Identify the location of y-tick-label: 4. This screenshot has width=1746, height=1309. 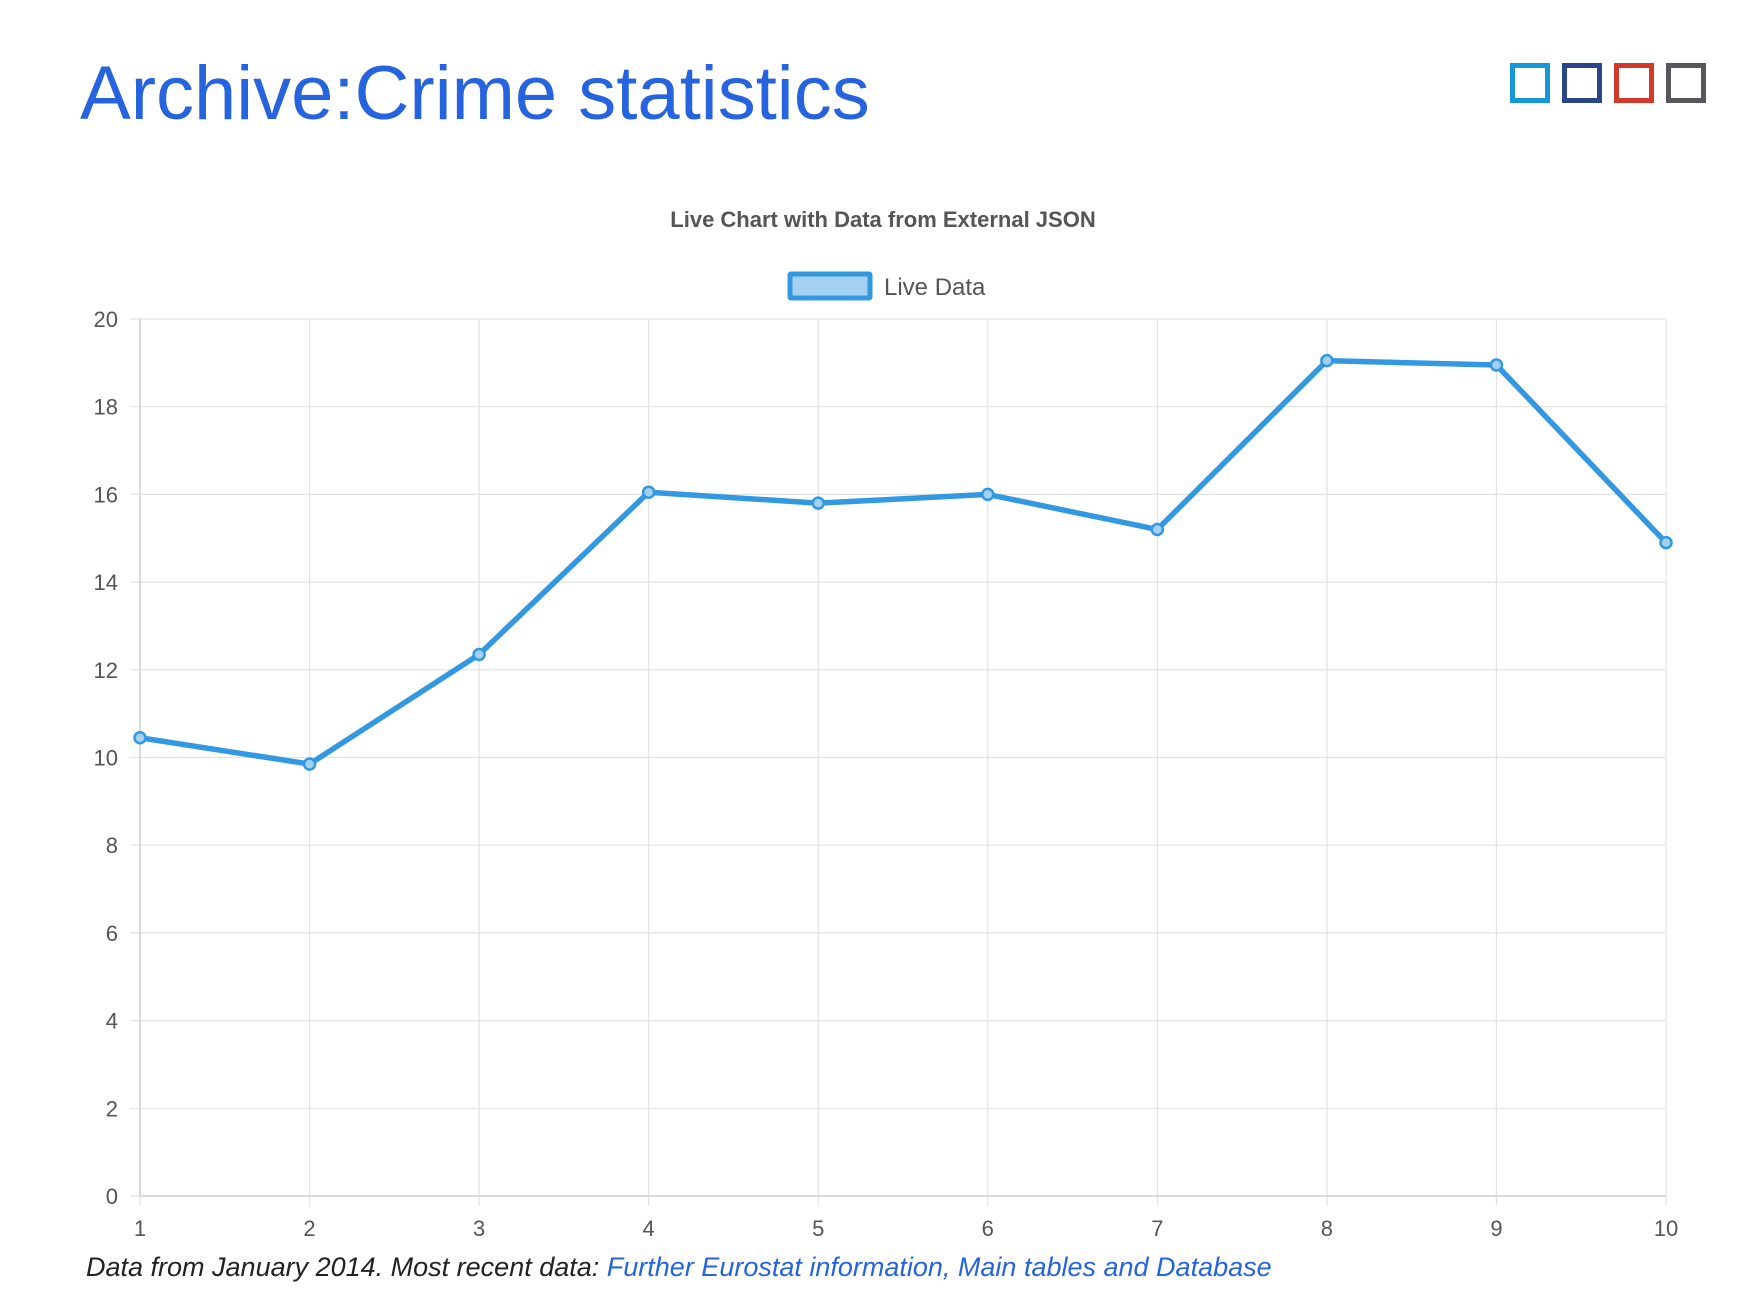
(112, 1021).